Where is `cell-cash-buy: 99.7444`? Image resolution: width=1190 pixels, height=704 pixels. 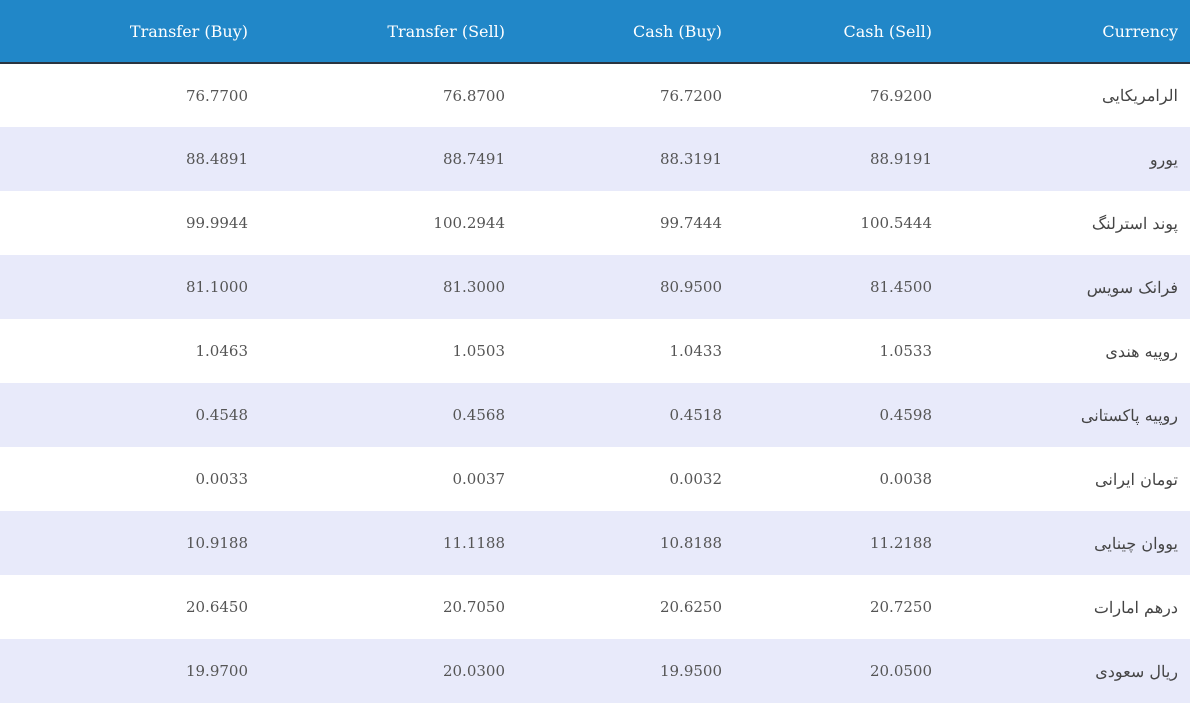 cell-cash-buy: 99.7444 is located at coordinates (690, 223).